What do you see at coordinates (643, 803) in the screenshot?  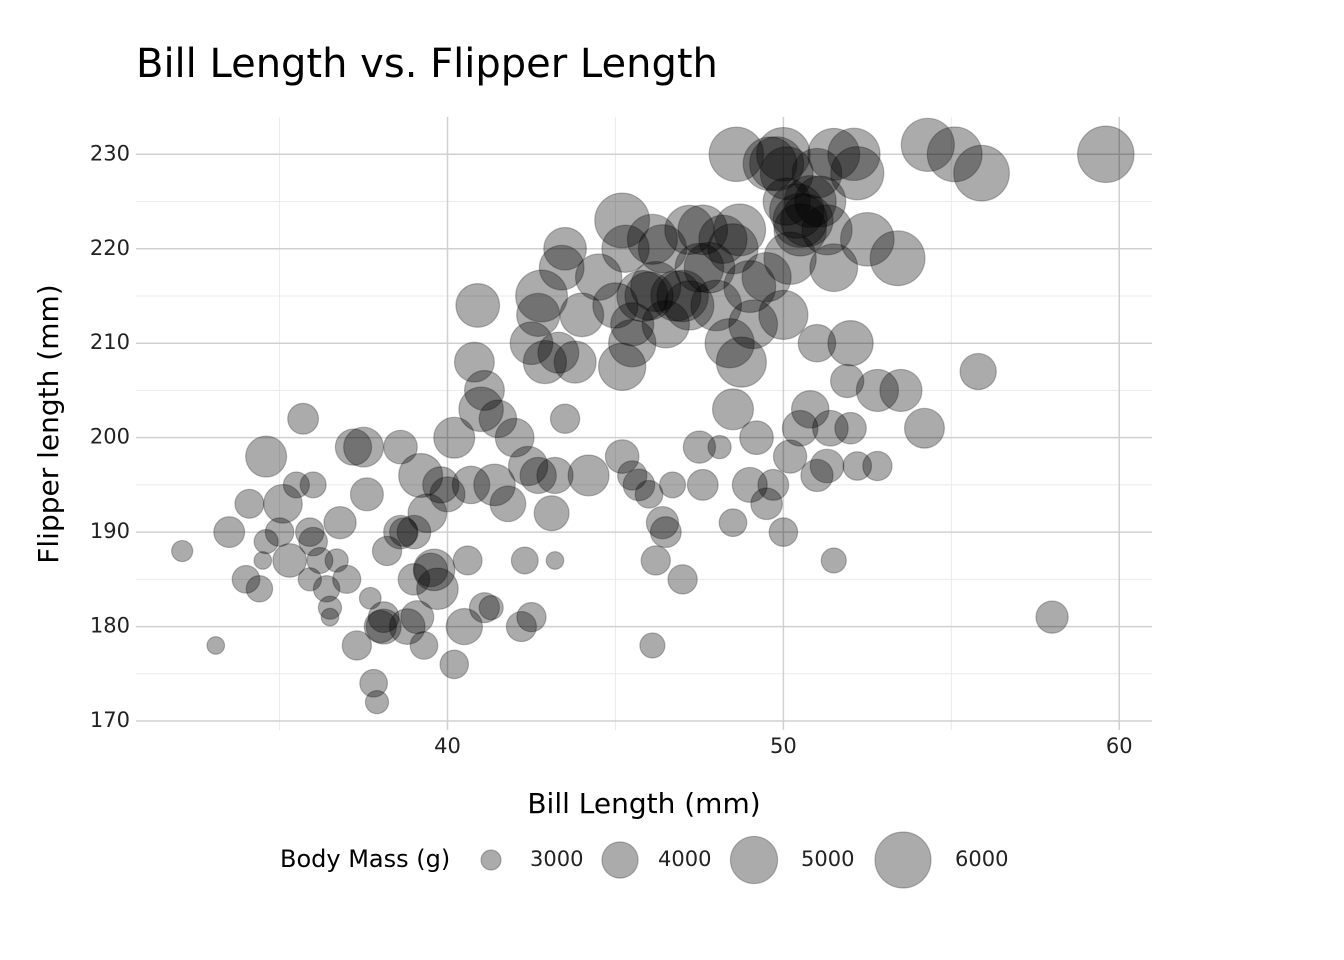 I see `x-axis-title: Bill Length (mm)` at bounding box center [643, 803].